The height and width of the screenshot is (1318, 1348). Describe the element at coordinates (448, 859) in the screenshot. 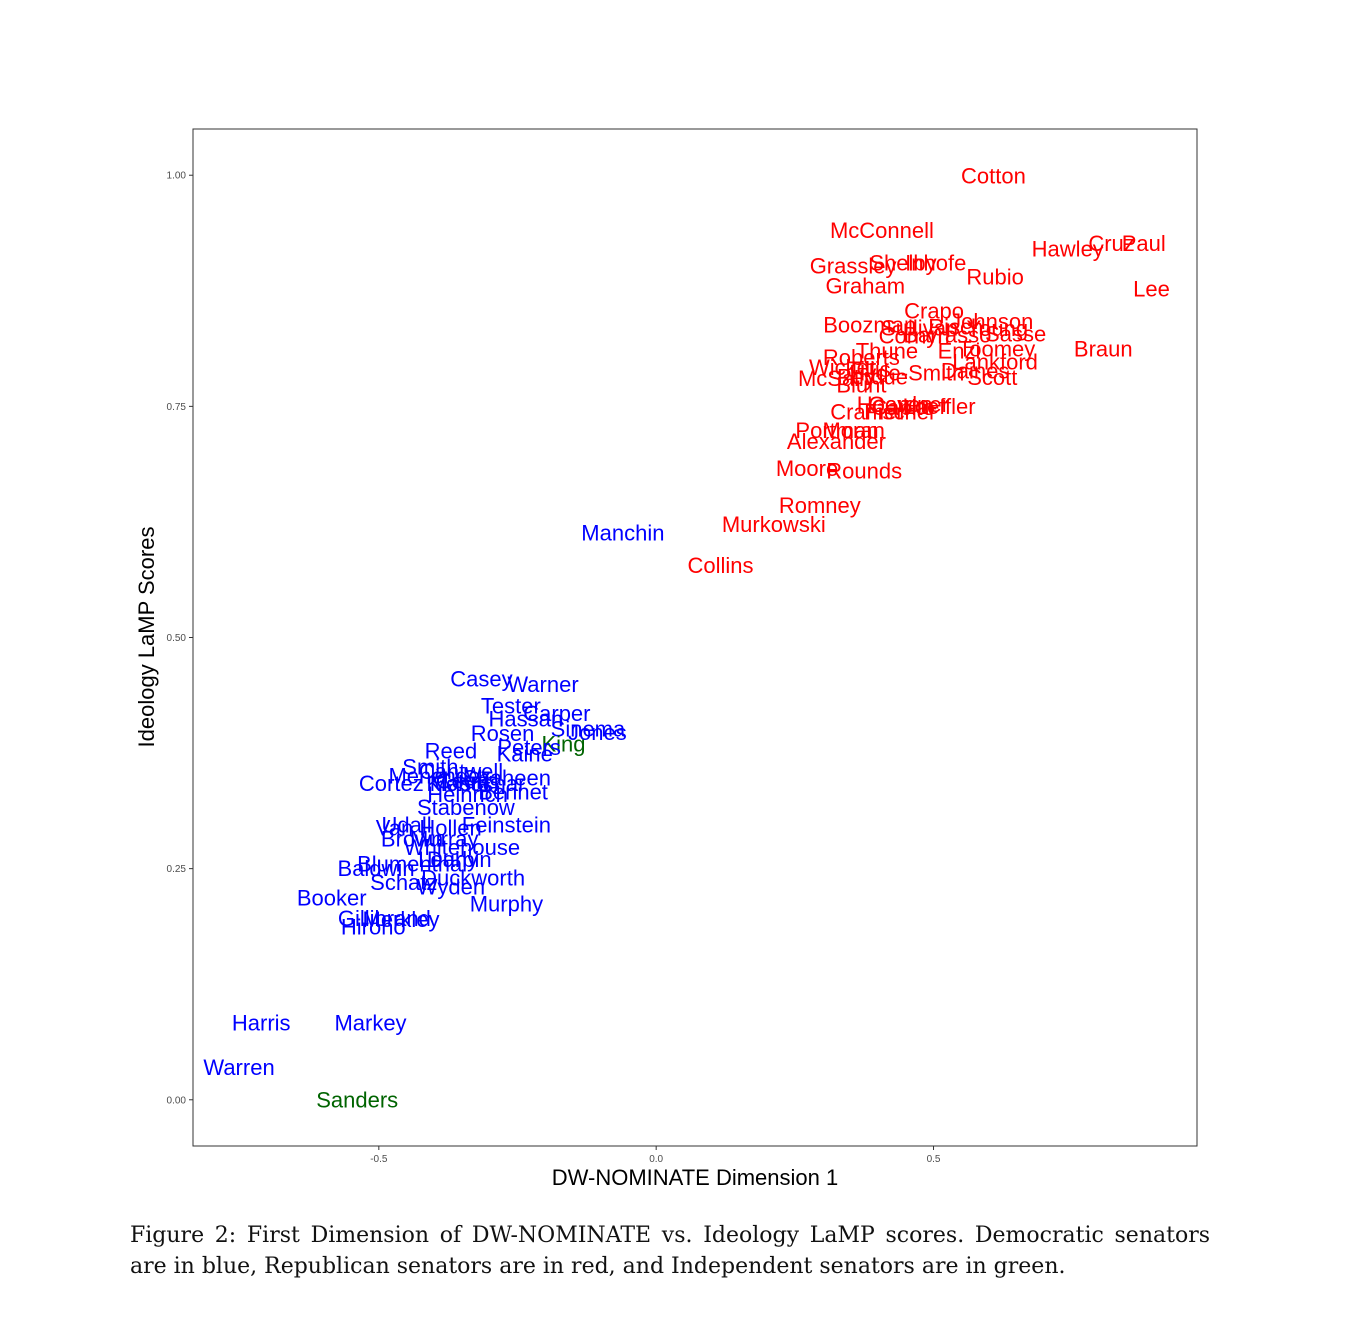

I see `point-label-leahy: Leahy` at that location.